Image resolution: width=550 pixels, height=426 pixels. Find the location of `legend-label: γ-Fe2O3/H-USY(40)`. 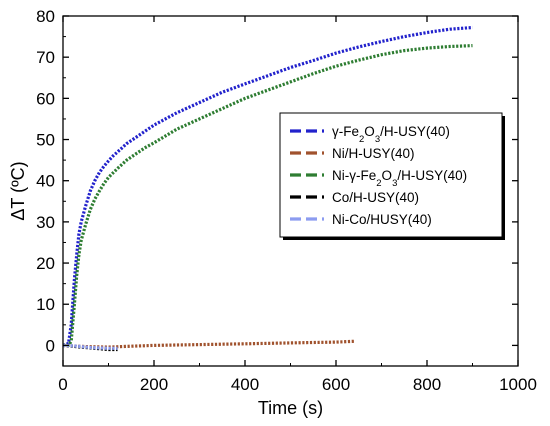

legend-label: γ-Fe2O3/H-USY(40) is located at coordinates (391, 134).